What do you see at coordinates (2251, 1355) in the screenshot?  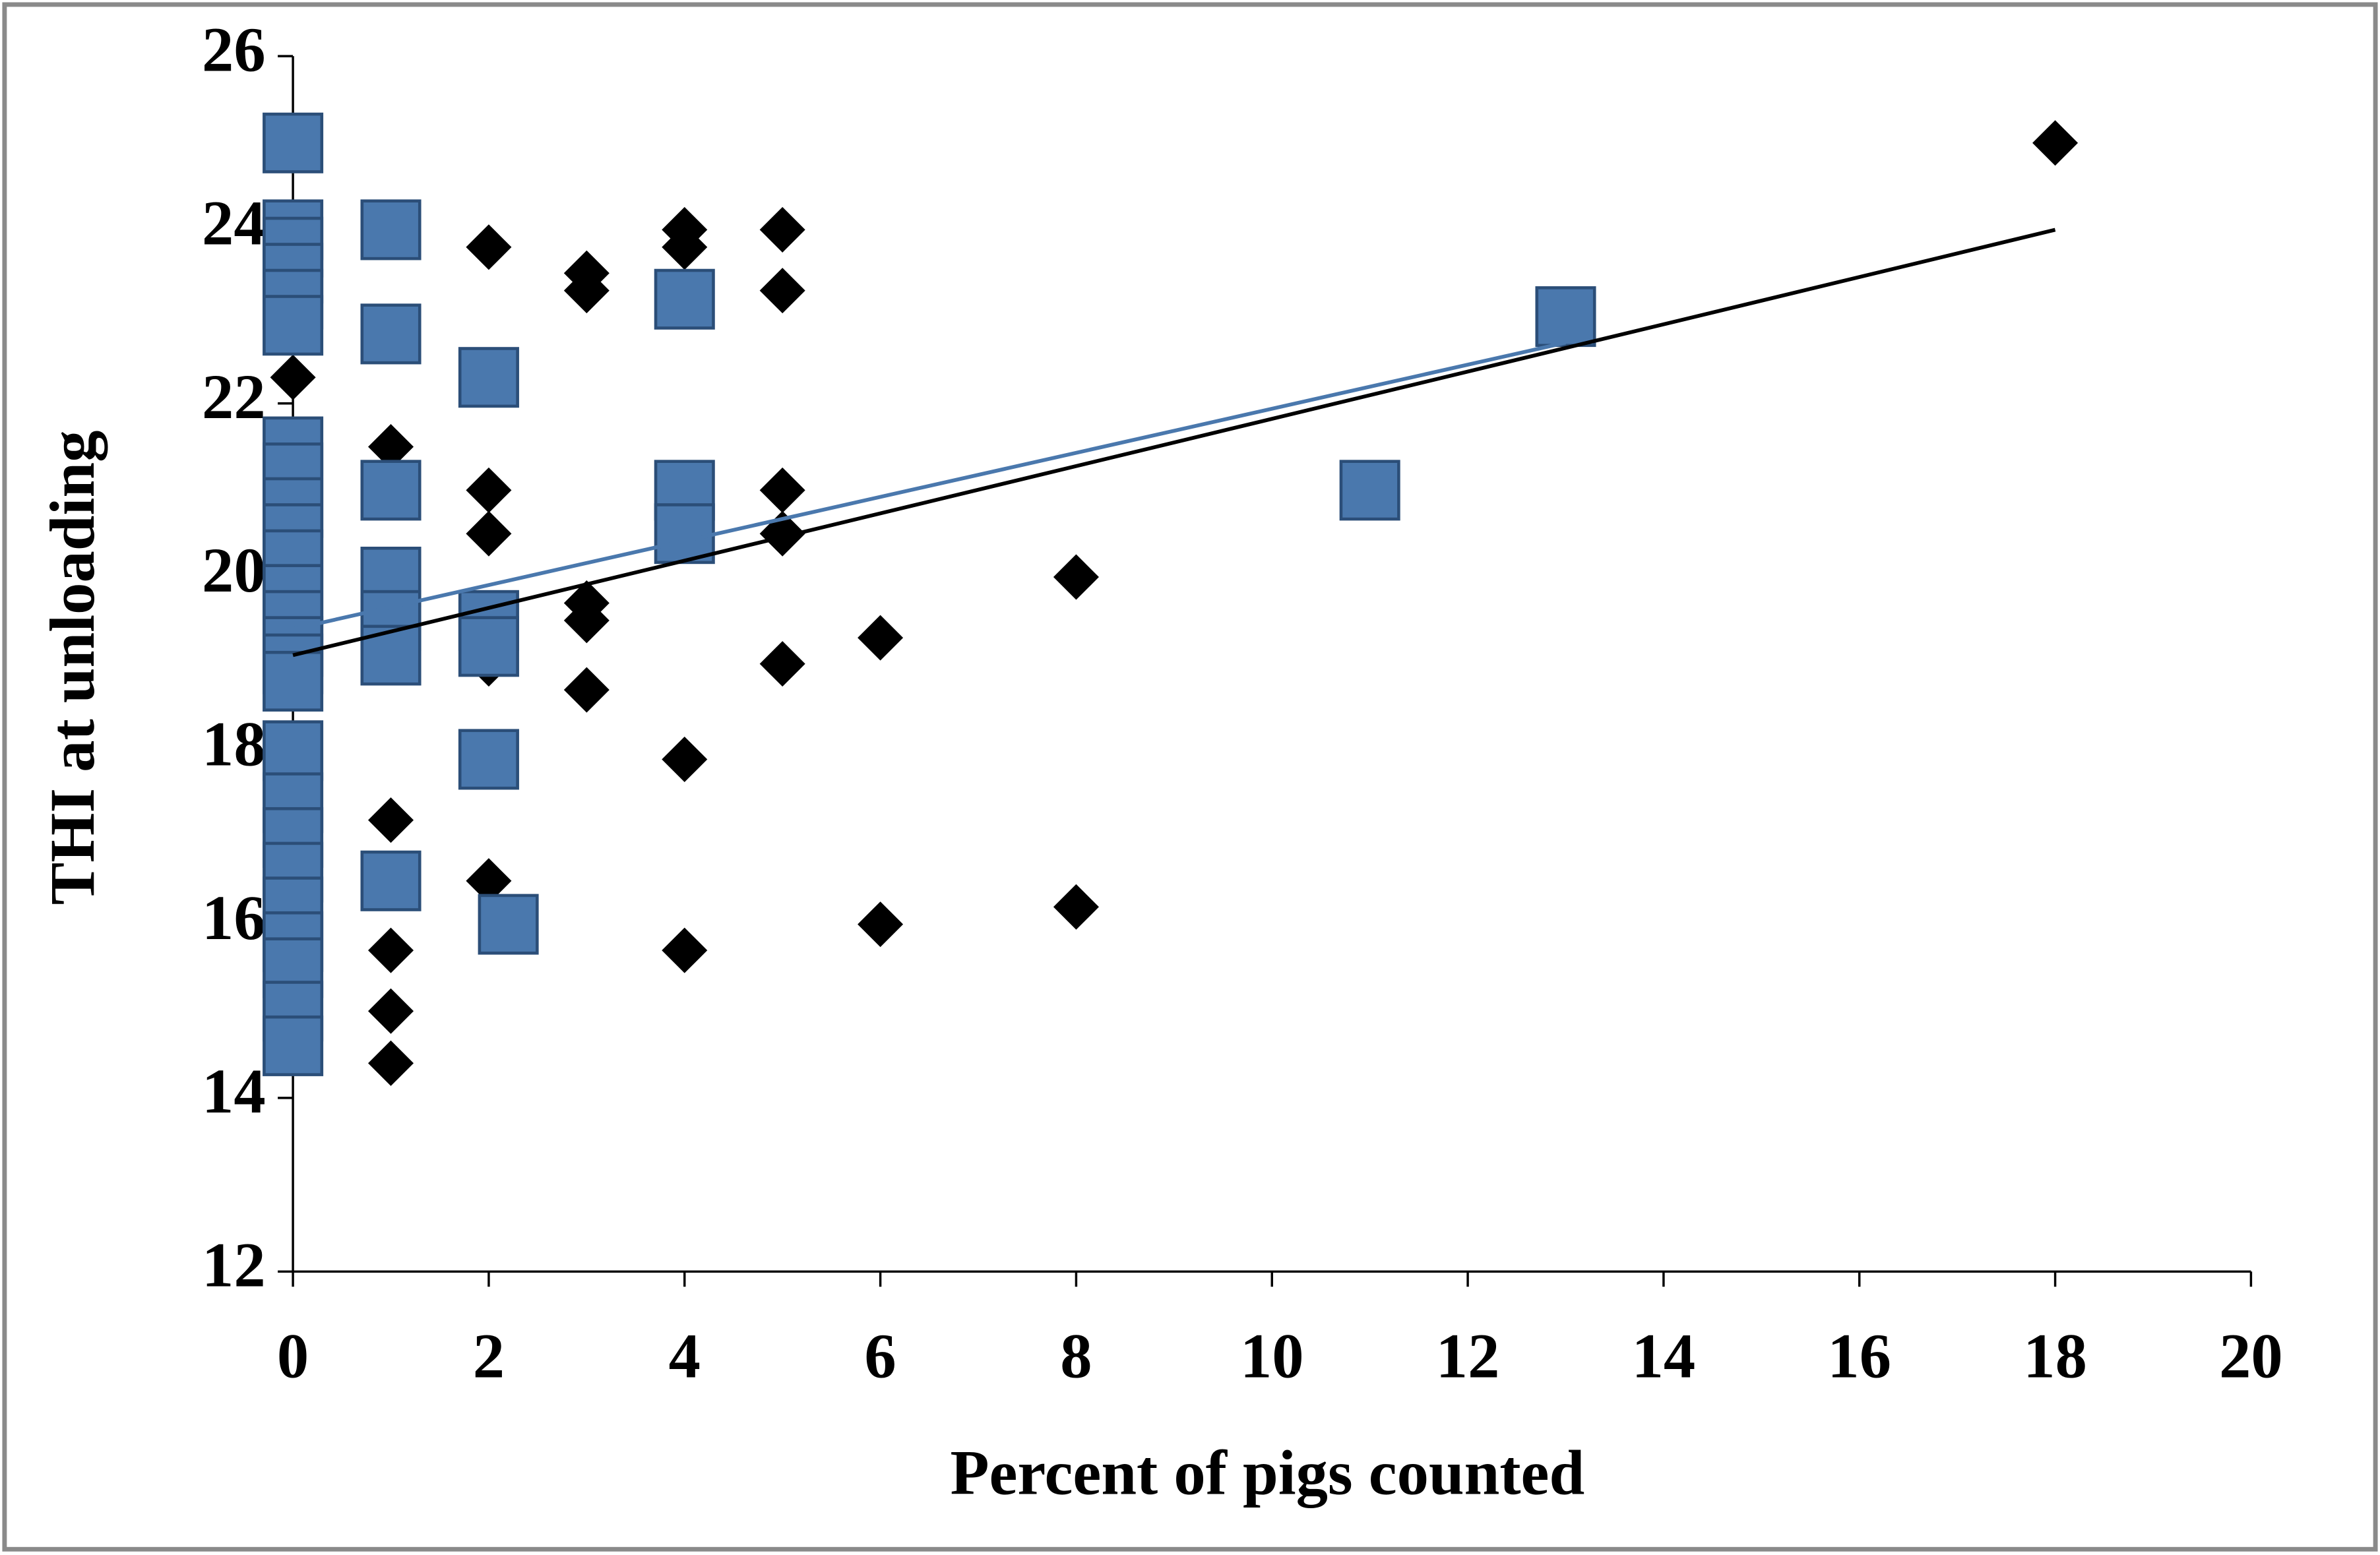 I see `x-tick-label: 20` at bounding box center [2251, 1355].